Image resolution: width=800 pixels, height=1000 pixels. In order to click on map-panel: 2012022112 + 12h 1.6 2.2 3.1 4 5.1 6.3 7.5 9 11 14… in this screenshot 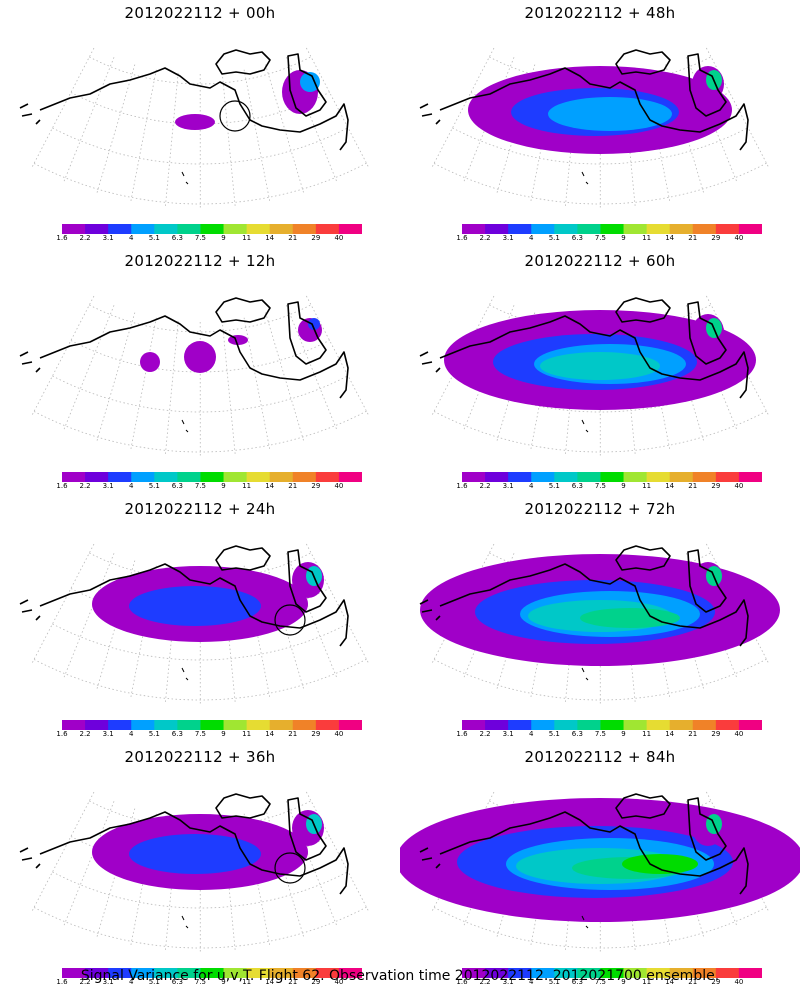, I will do `click(200, 369)`.